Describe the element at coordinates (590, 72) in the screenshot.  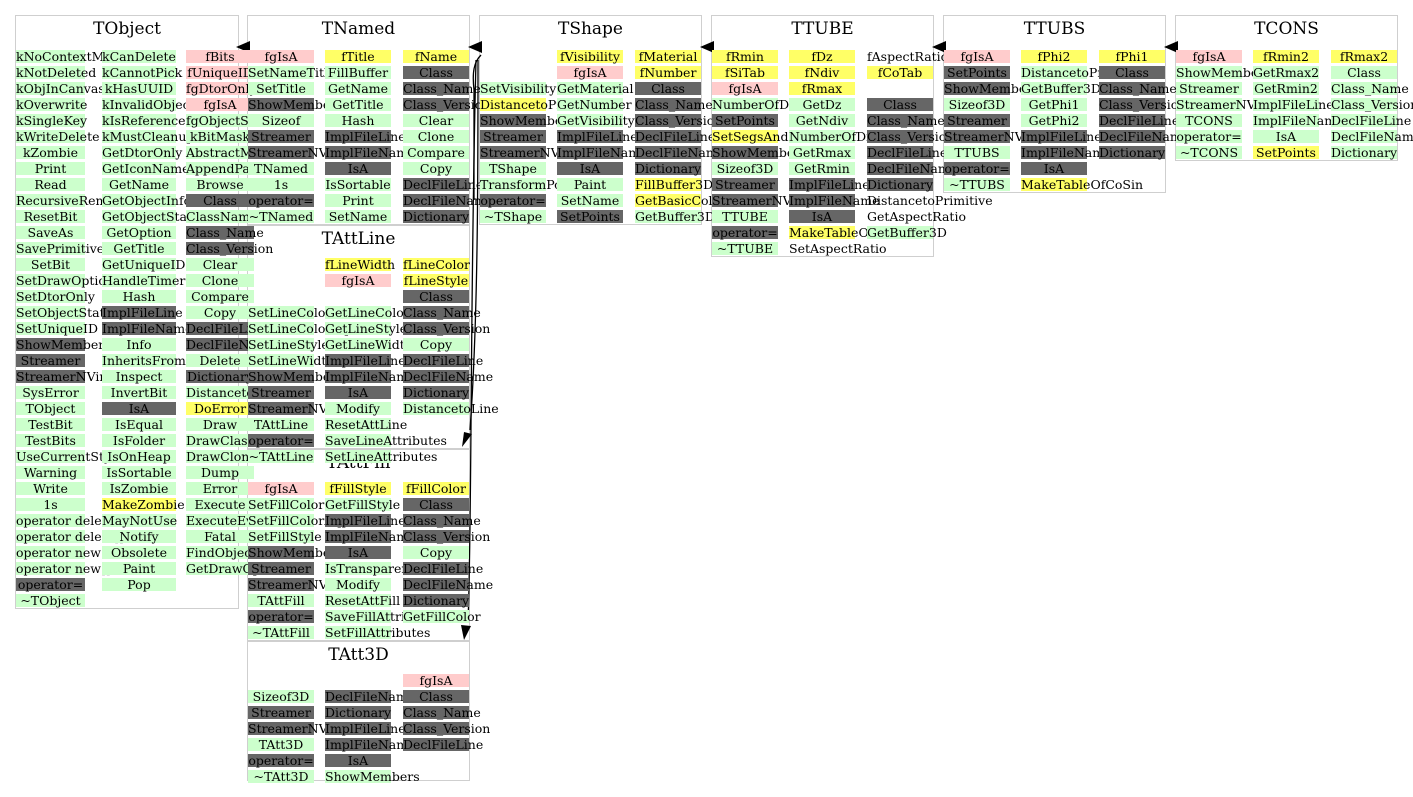
I see `member-tshape-fgisa: fgIsA` at that location.